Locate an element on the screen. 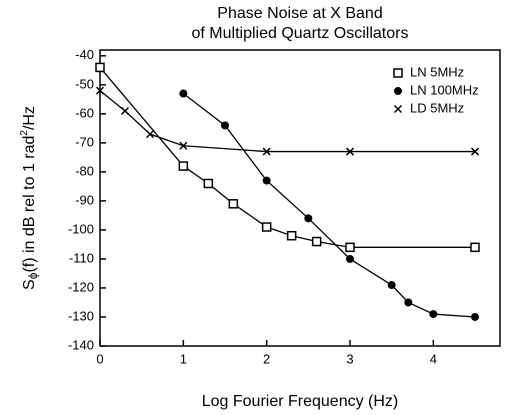 Image resolution: width=509 pixels, height=415 pixels. y-label-sup: 2 is located at coordinates (24, 133).